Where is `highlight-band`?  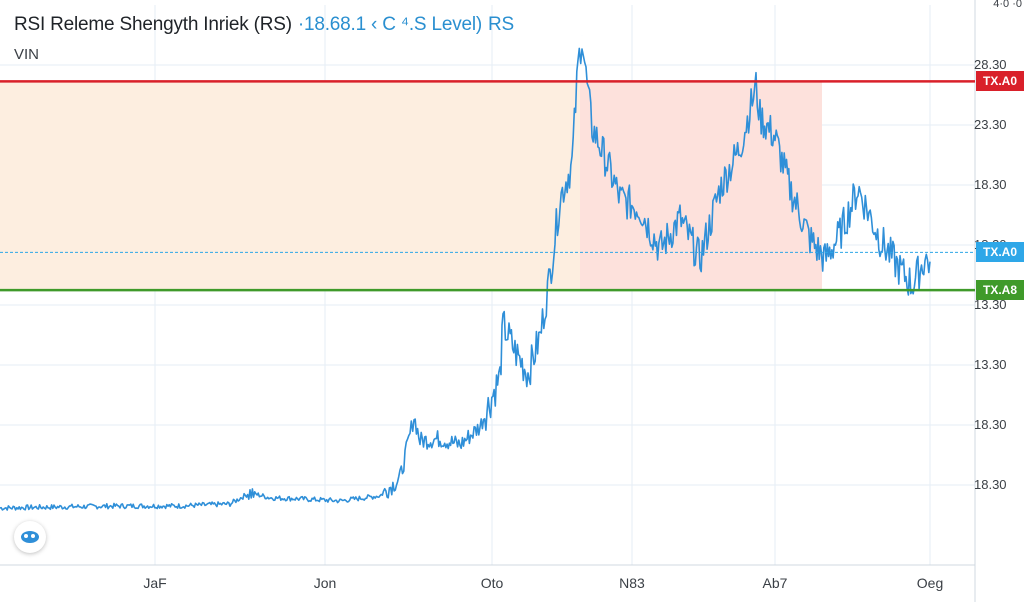
highlight-band is located at coordinates (701, 186).